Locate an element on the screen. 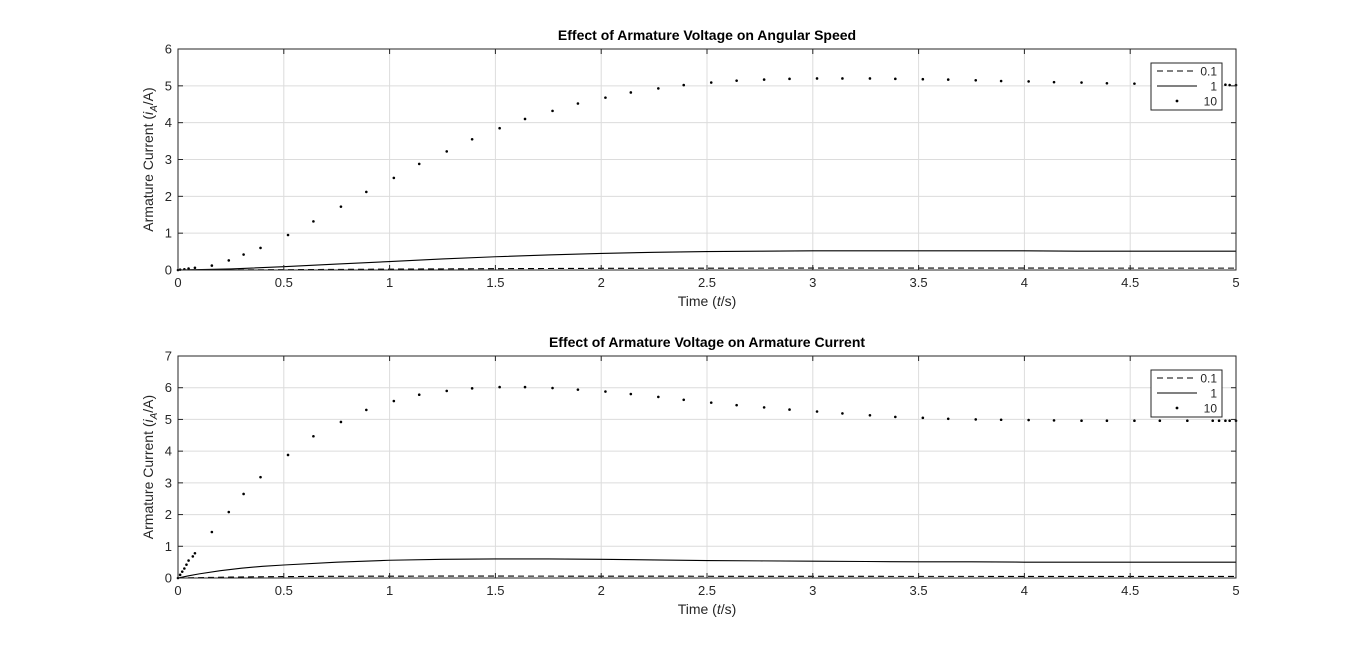 Image resolution: width=1366 pixels, height=651 pixels. speed-x-tick-label: 3 is located at coordinates (812, 282).